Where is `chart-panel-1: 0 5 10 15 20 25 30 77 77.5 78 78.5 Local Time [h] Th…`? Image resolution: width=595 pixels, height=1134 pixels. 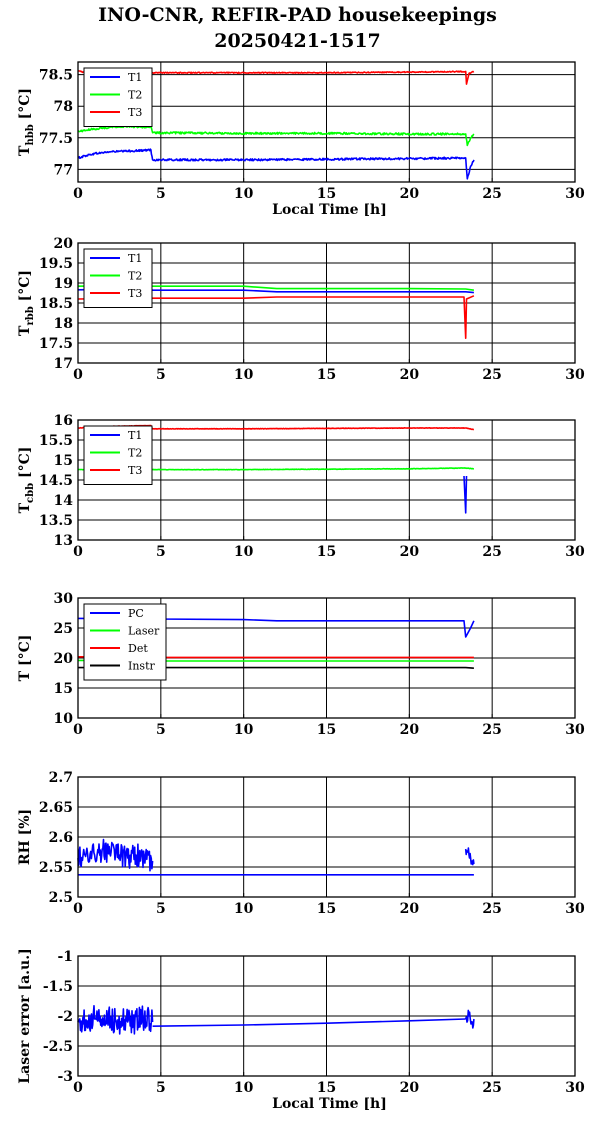
chart-panel-1: 0 5 10 15 20 25 30 77 77.5 78 78.5 Local Time [h] Th… is located at coordinates (301, 139).